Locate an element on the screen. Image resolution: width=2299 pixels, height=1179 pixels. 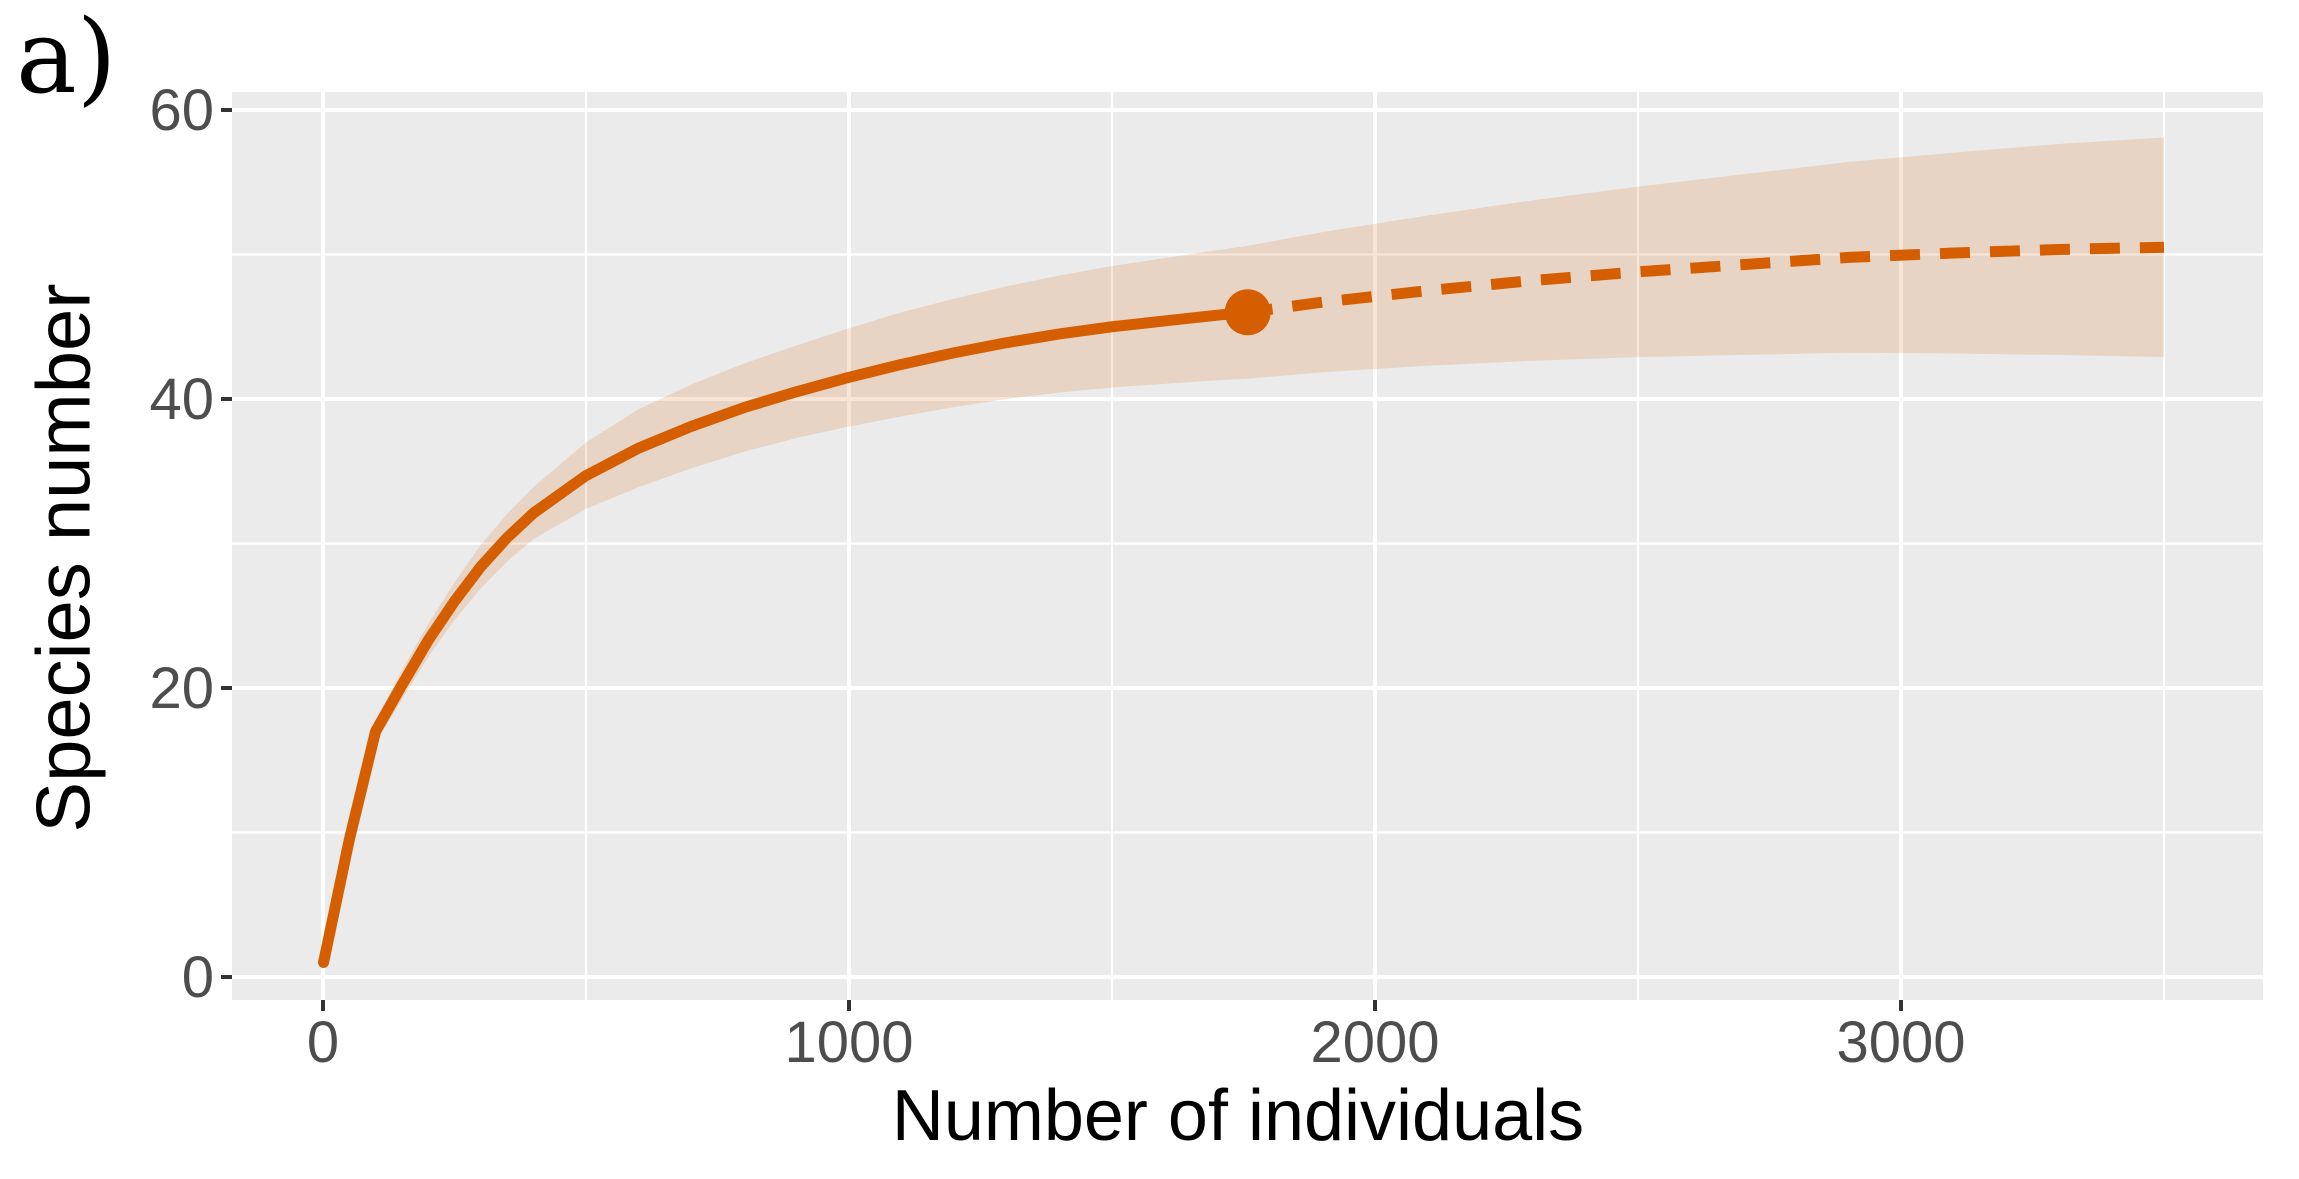
y-tick-label: 60 is located at coordinates (181, 110).